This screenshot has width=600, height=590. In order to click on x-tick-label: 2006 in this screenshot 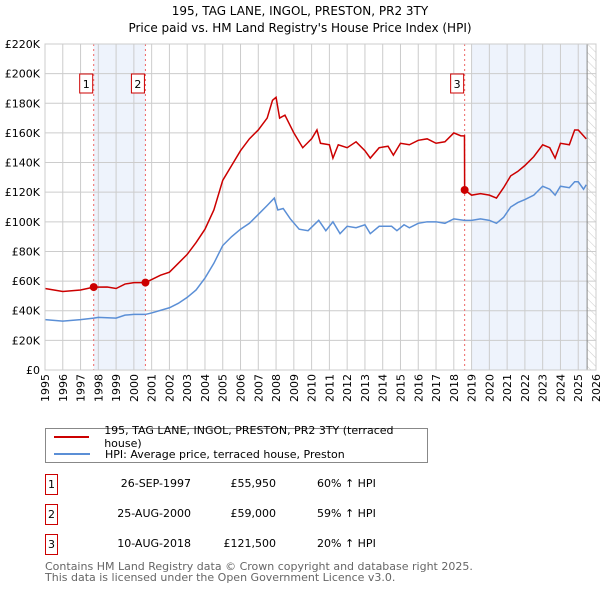, I will do `click(241, 388)`.